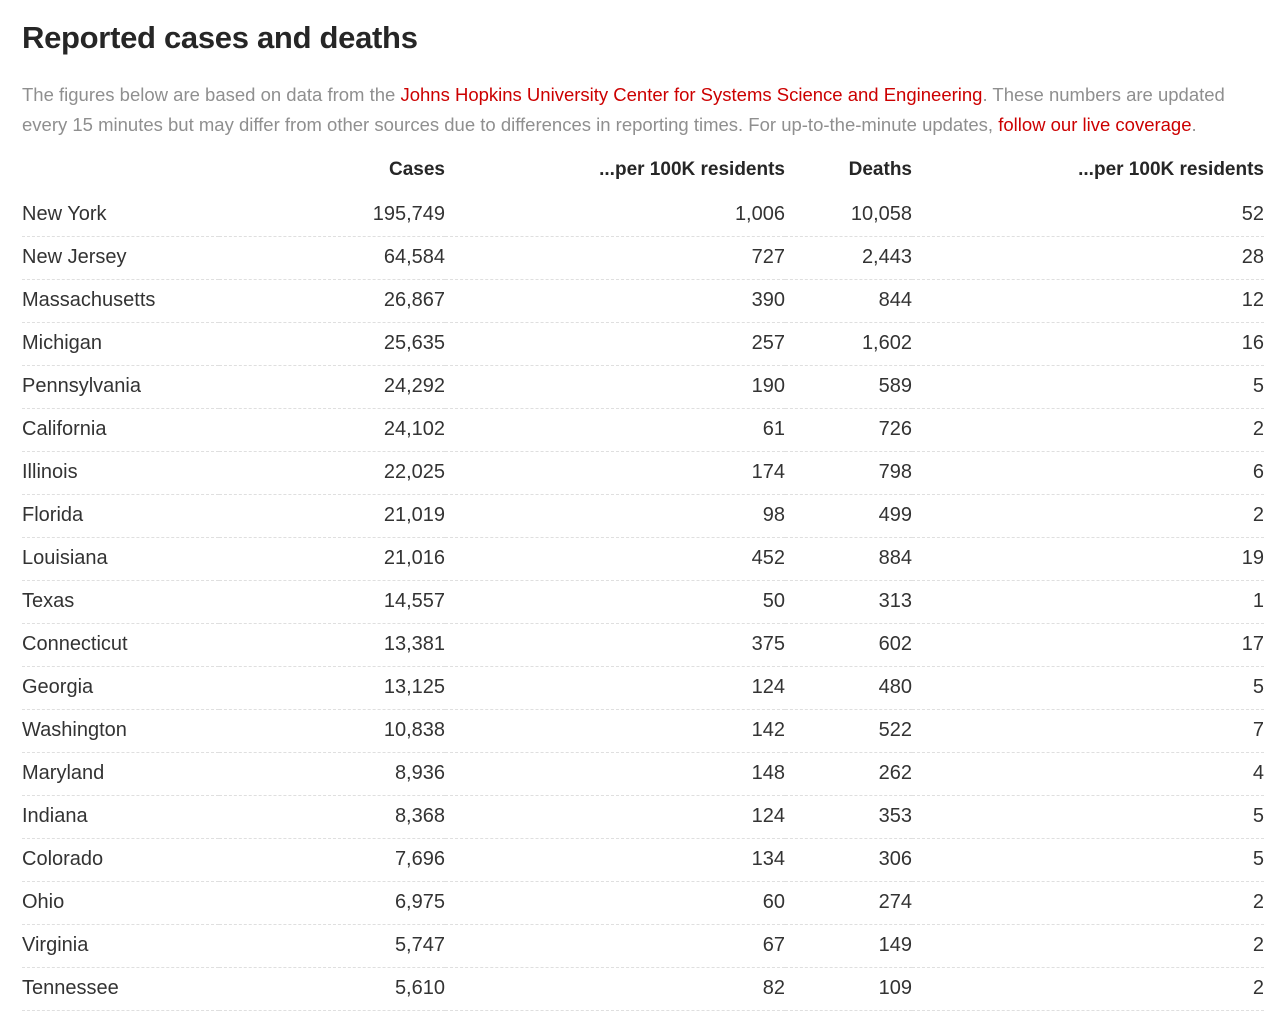 This screenshot has width=1278, height=1022. I want to click on cases-per-100k-cell: 98, so click(615, 516).